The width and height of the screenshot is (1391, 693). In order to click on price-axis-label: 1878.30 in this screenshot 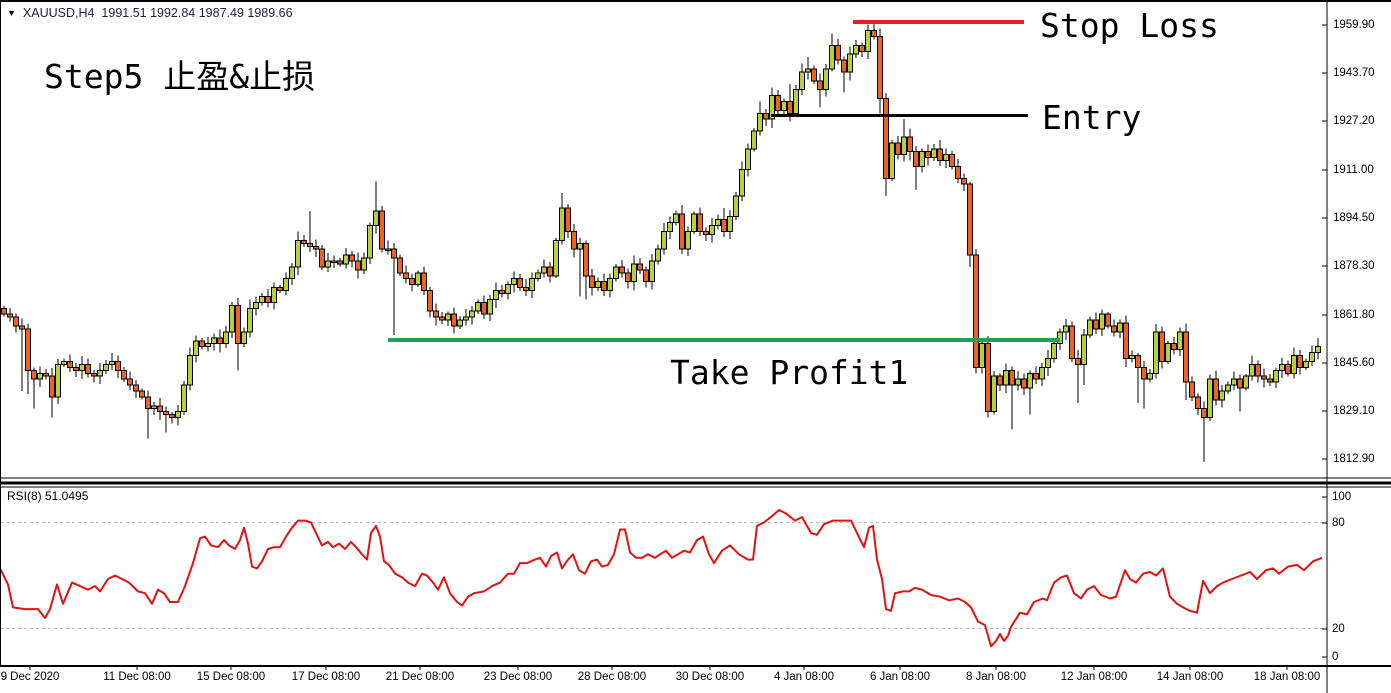, I will do `click(1354, 266)`.